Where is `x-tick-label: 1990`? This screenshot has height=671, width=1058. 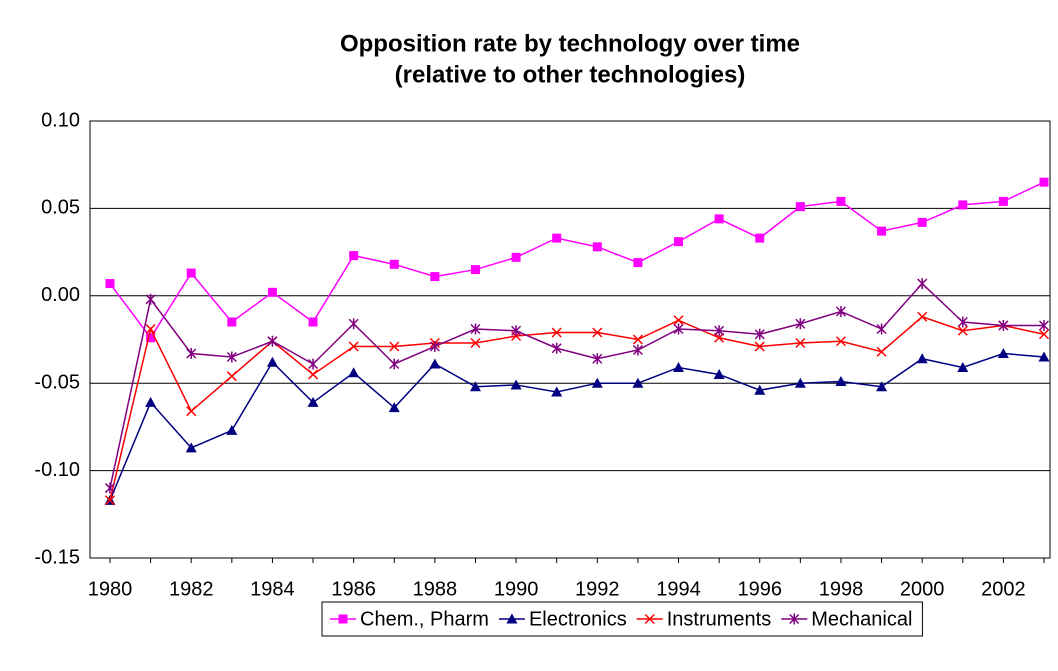
x-tick-label: 1990 is located at coordinates (516, 589).